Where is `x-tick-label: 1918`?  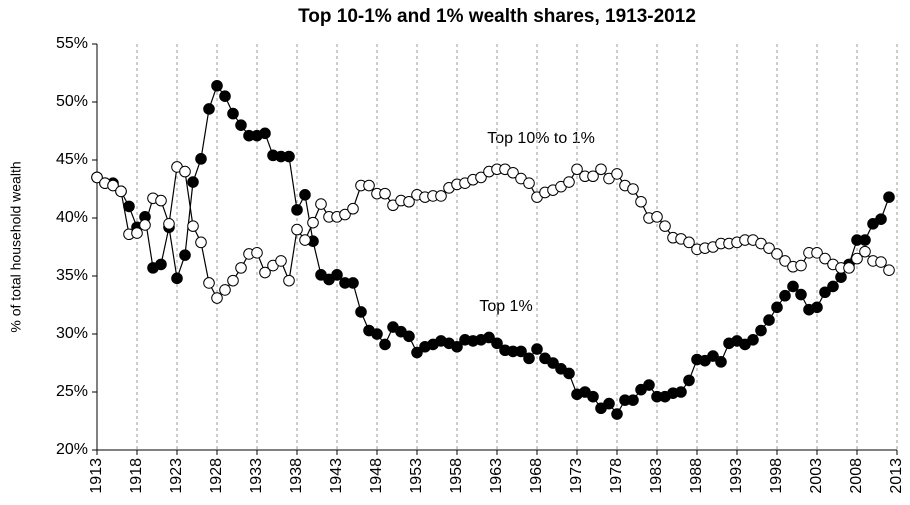
x-tick-label: 1918 is located at coordinates (136, 476).